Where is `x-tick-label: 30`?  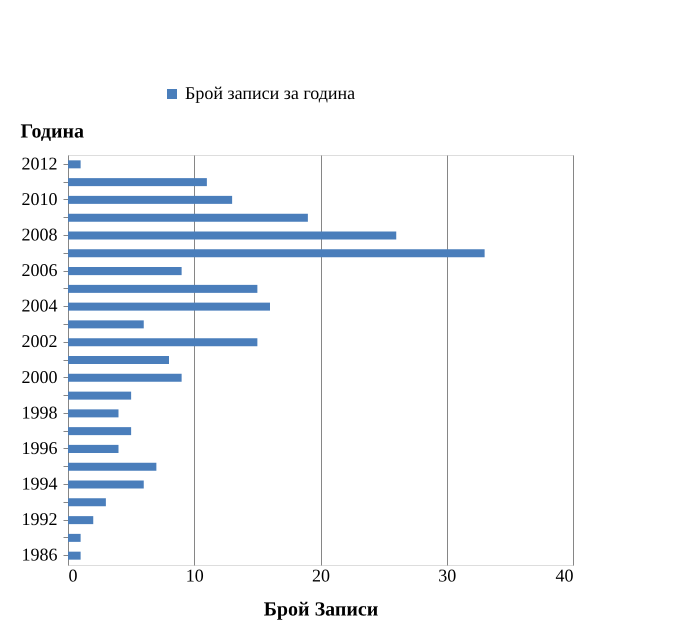
x-tick-label: 30 is located at coordinates (447, 576).